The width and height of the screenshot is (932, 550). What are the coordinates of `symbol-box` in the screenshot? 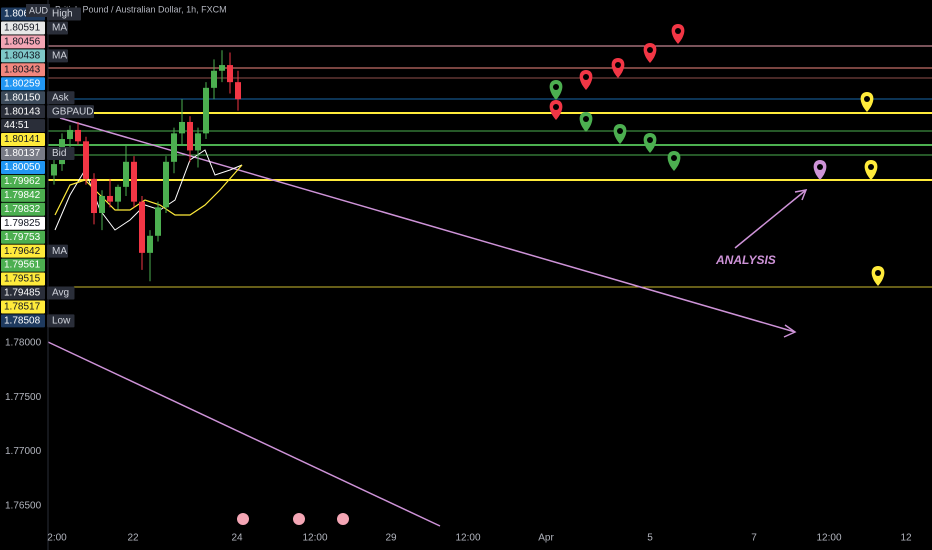 It's located at (38, 10).